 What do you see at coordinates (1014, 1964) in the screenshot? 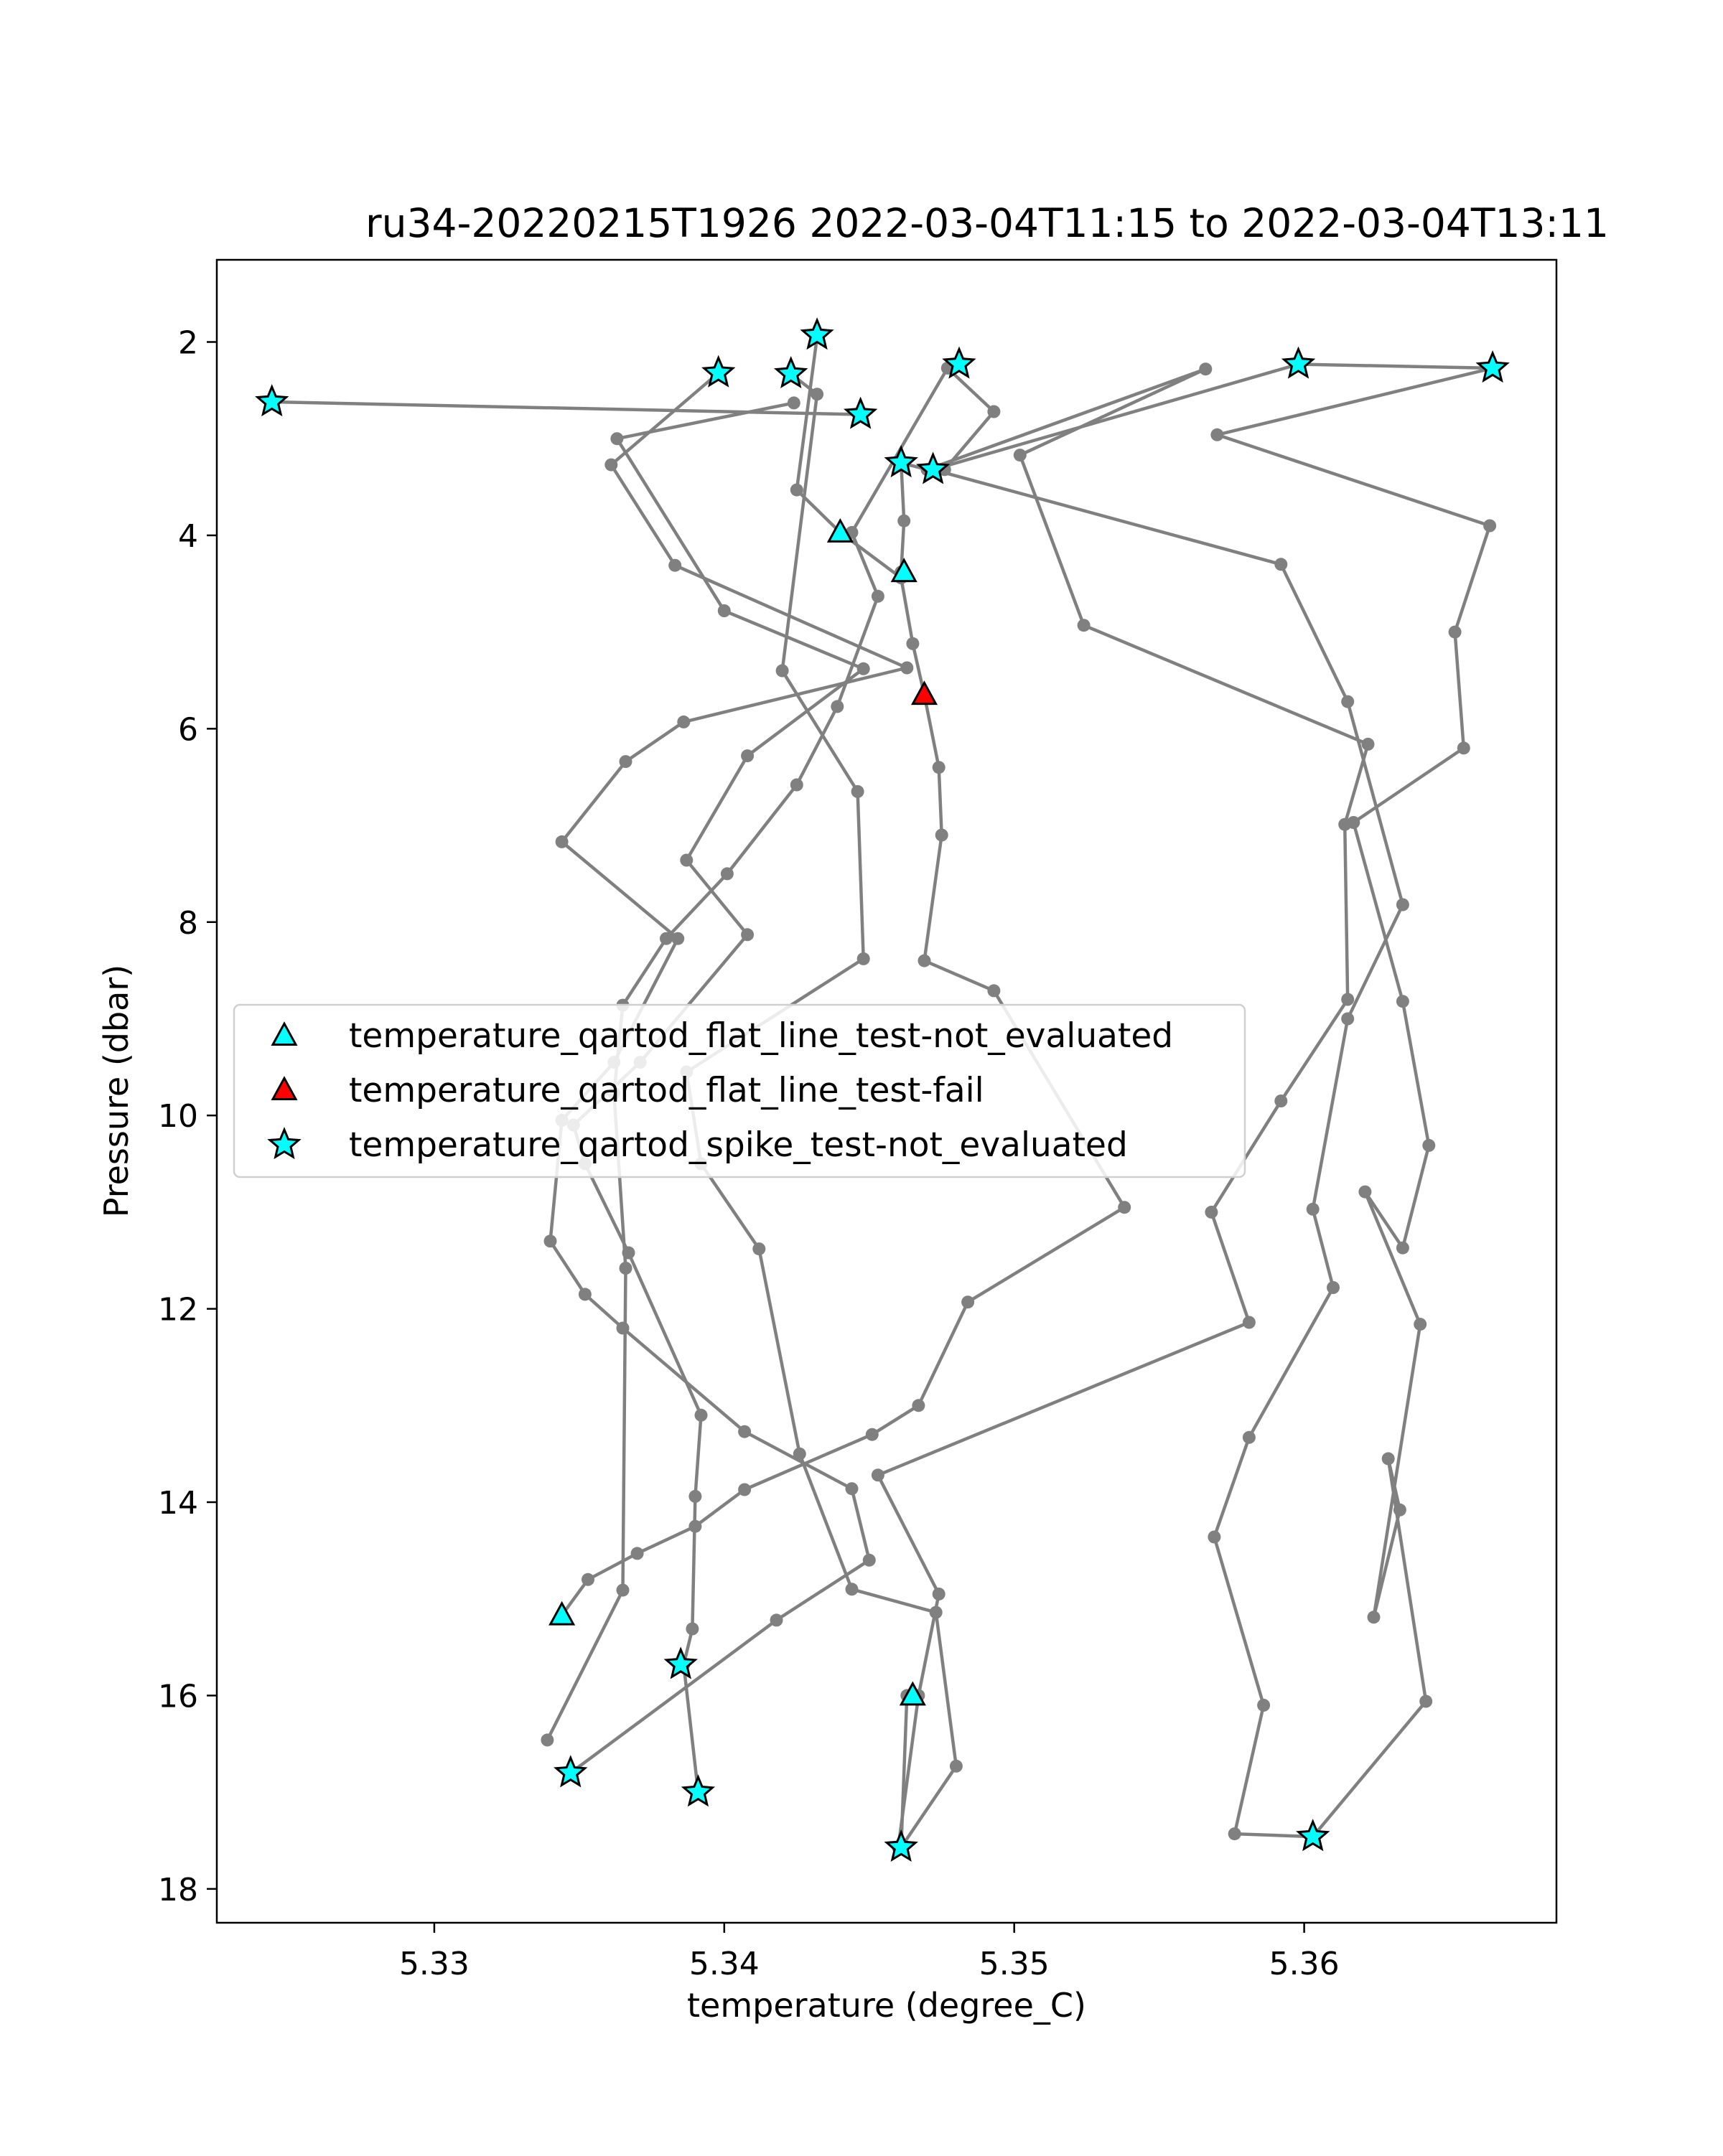
I see `x-tick-label-3: 5.35` at bounding box center [1014, 1964].